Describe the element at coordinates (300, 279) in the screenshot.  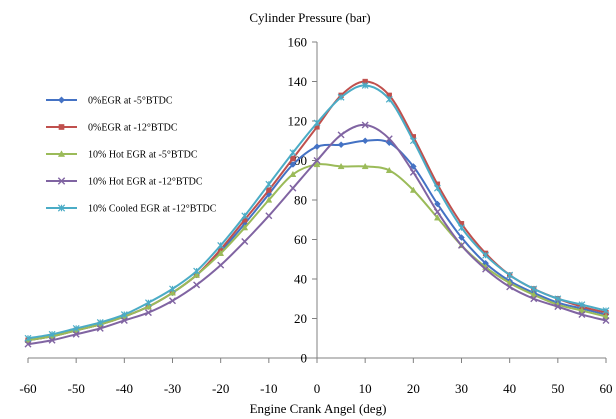
I see `y-tick-label: 40` at that location.